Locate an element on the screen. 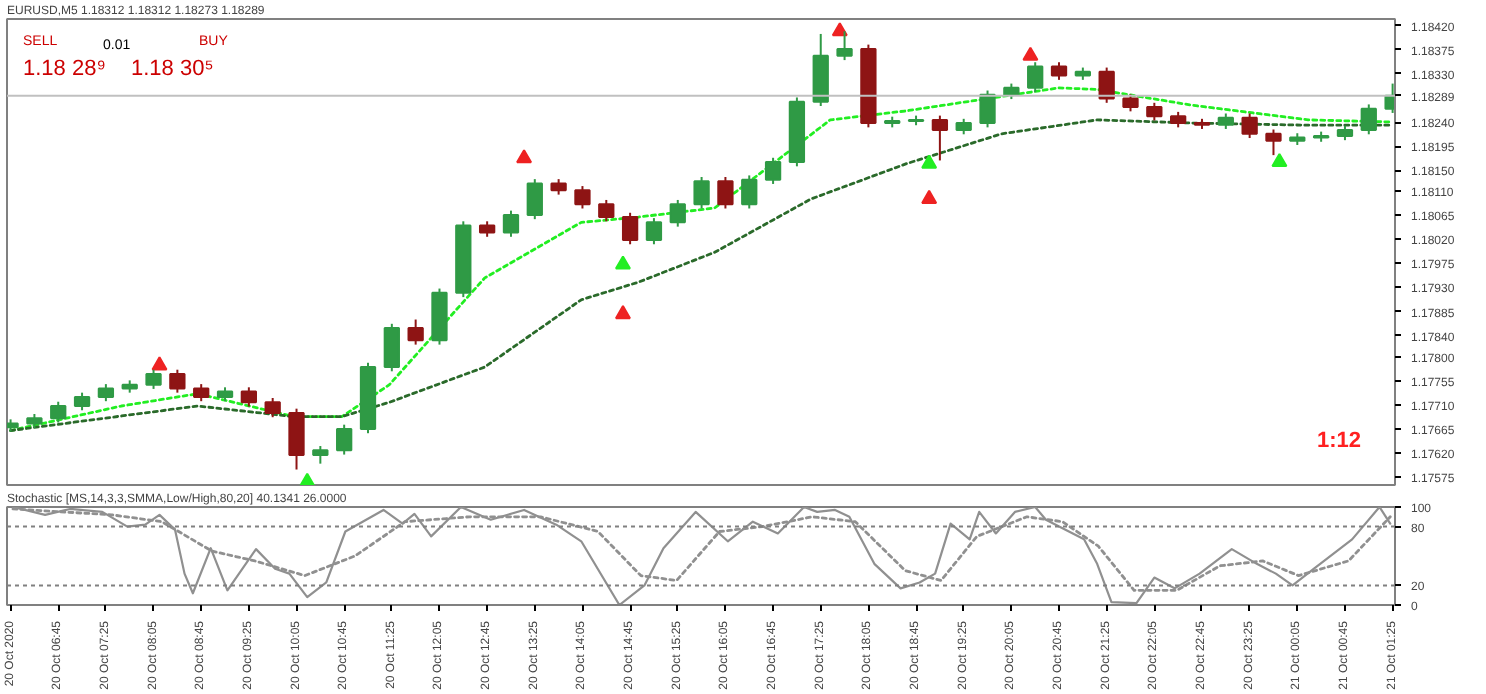 The height and width of the screenshot is (694, 1486). annotation: 1.18 30⁵ is located at coordinates (172, 69).